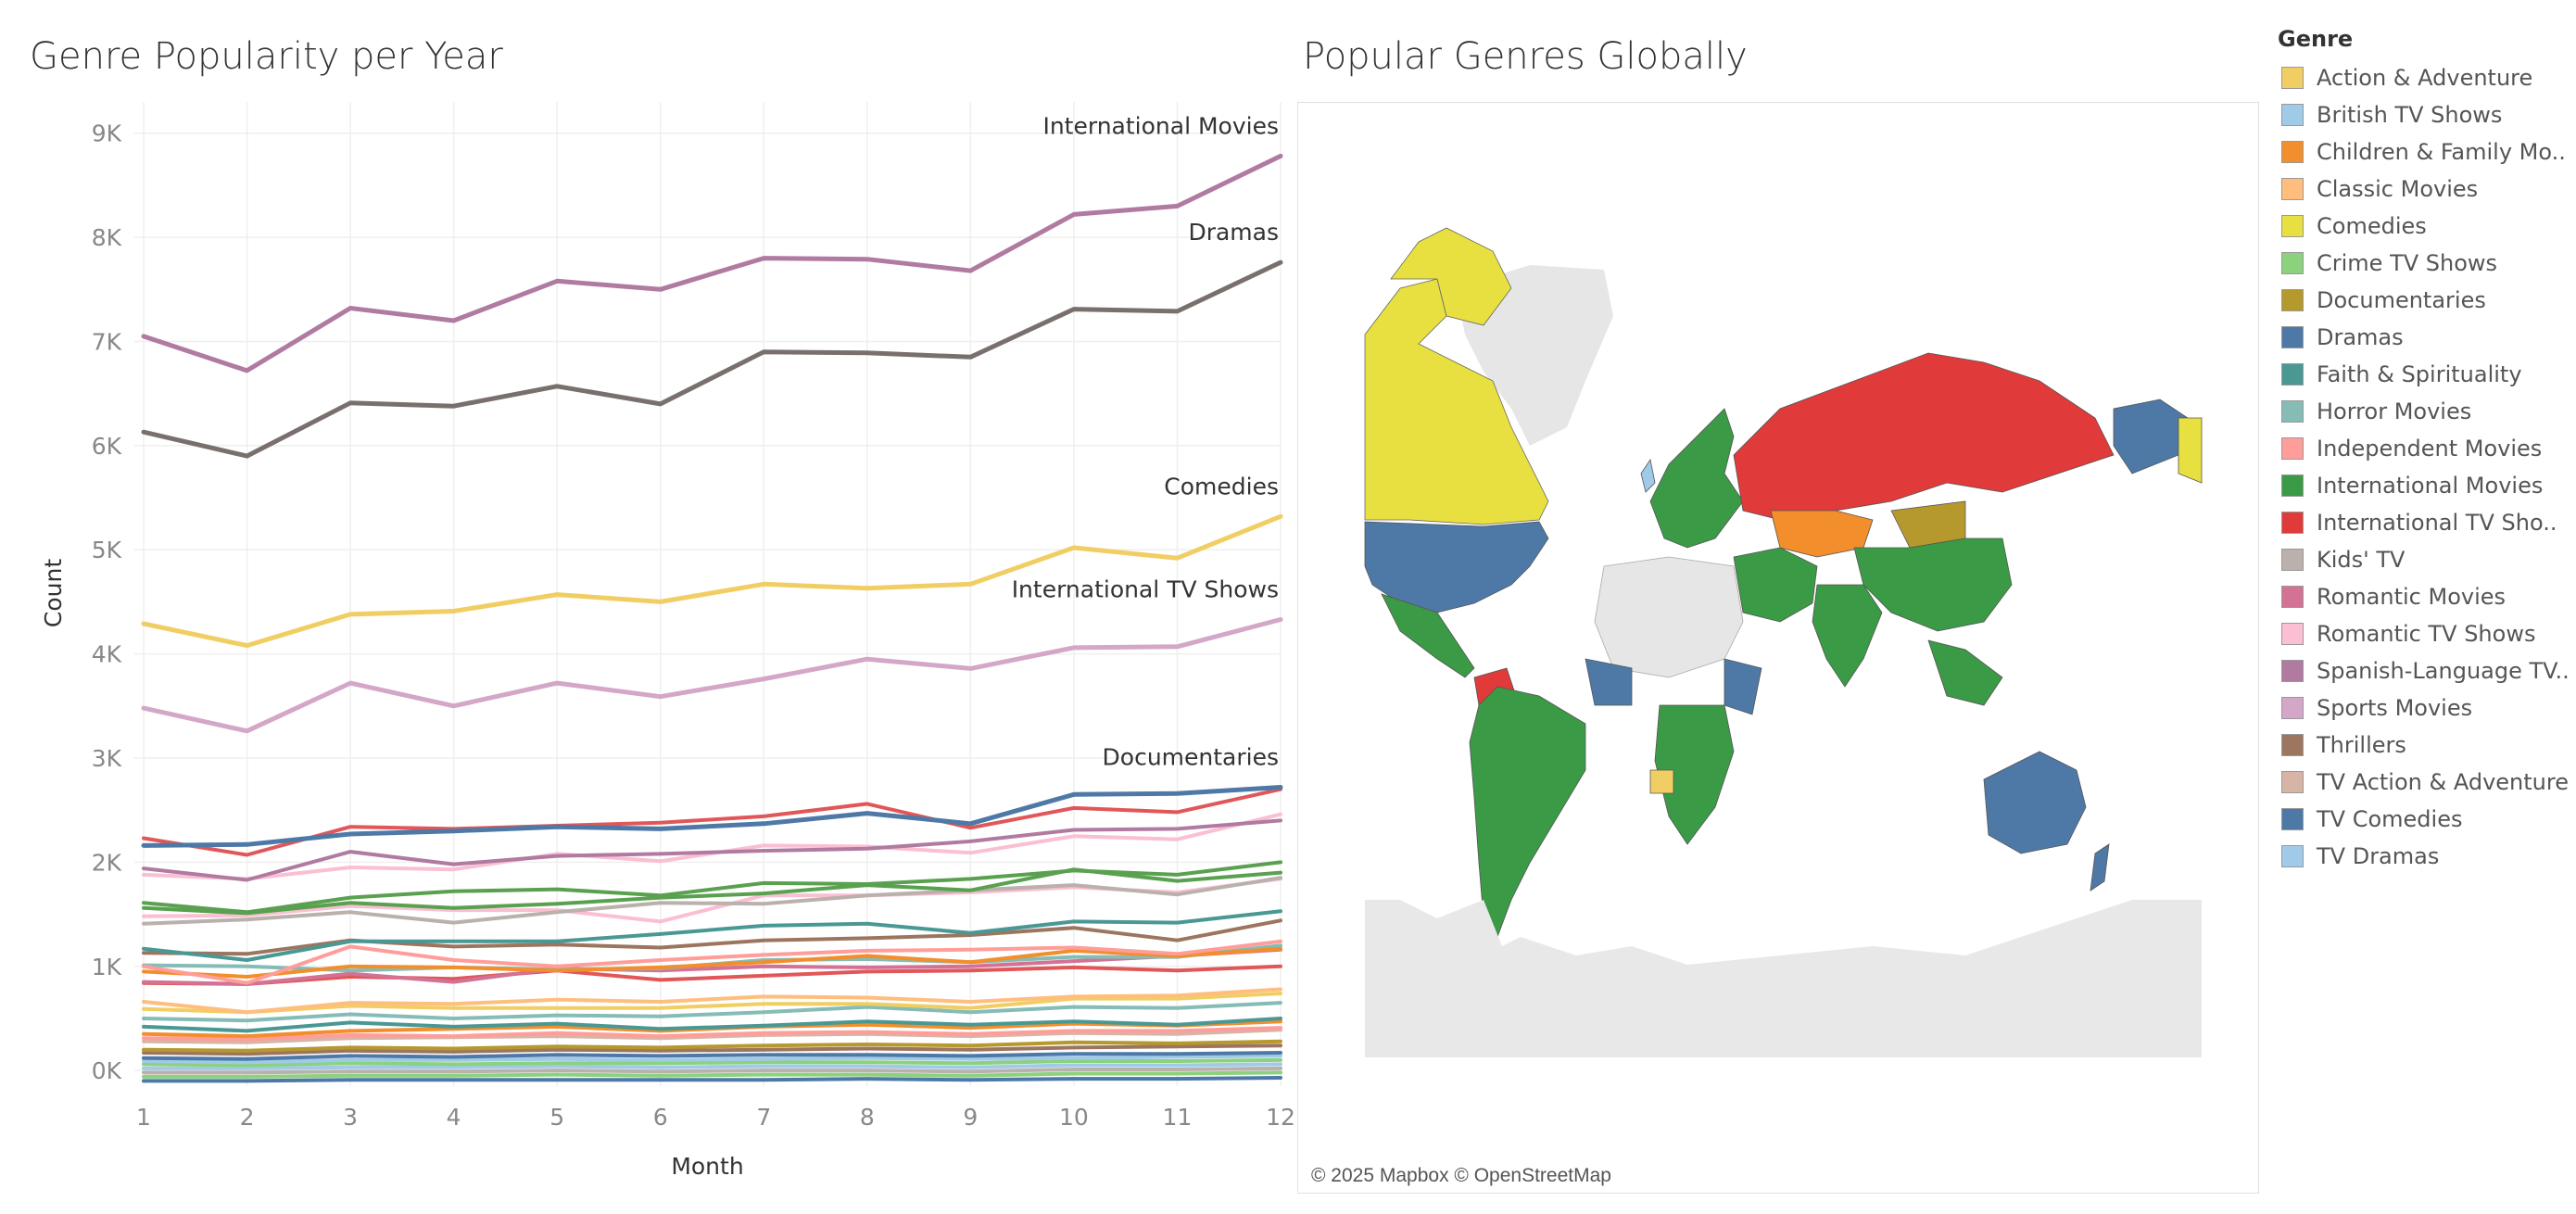 The image size is (2576, 1214). Describe the element at coordinates (1221, 486) in the screenshot. I see `series-end-label: Comedies` at that location.